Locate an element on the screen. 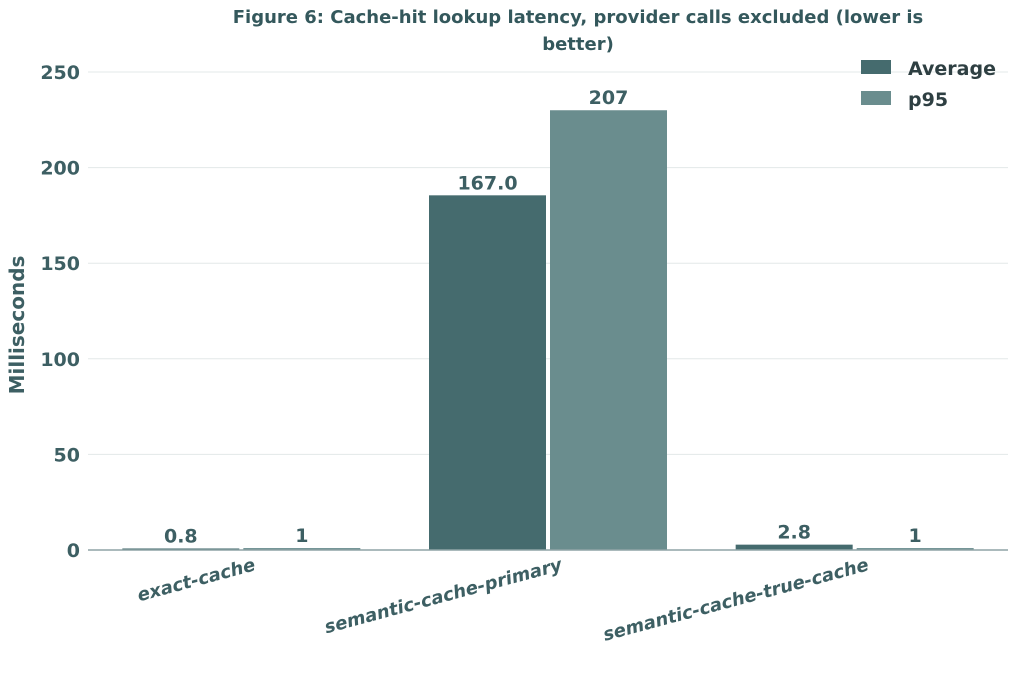  bar-p95-semantic-cache-primary is located at coordinates (608, 330).